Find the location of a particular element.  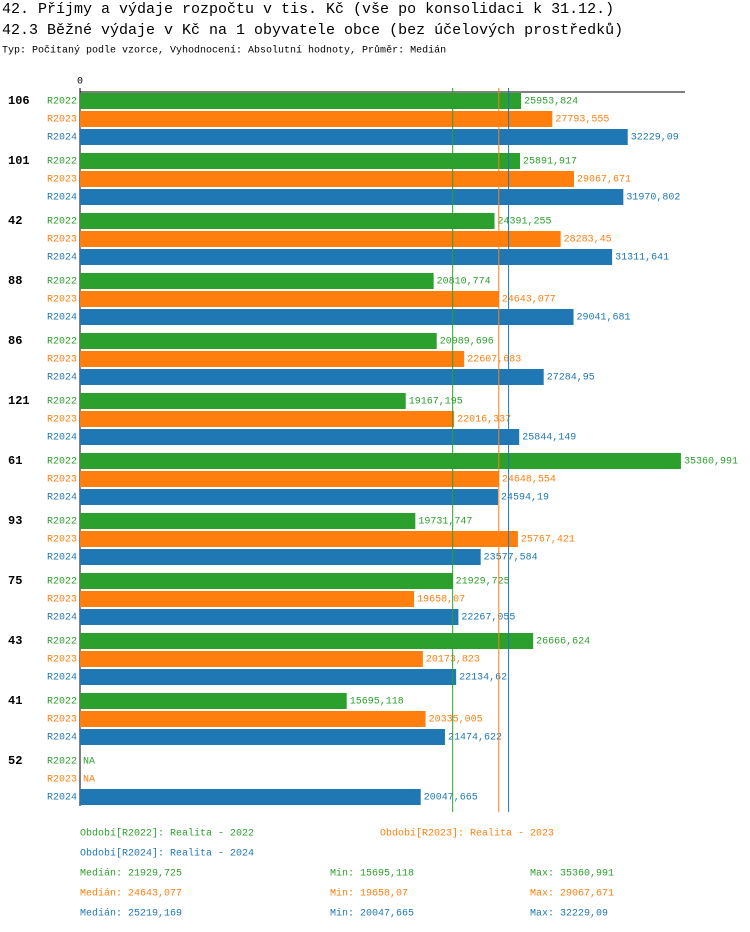

value-label: 24594,19 is located at coordinates (525, 498).